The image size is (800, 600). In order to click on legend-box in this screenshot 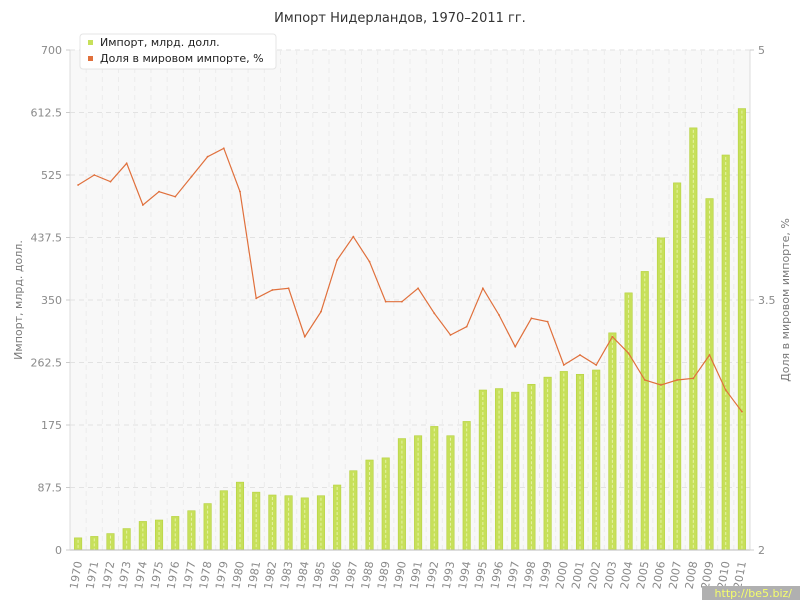, I will do `click(178, 51)`.